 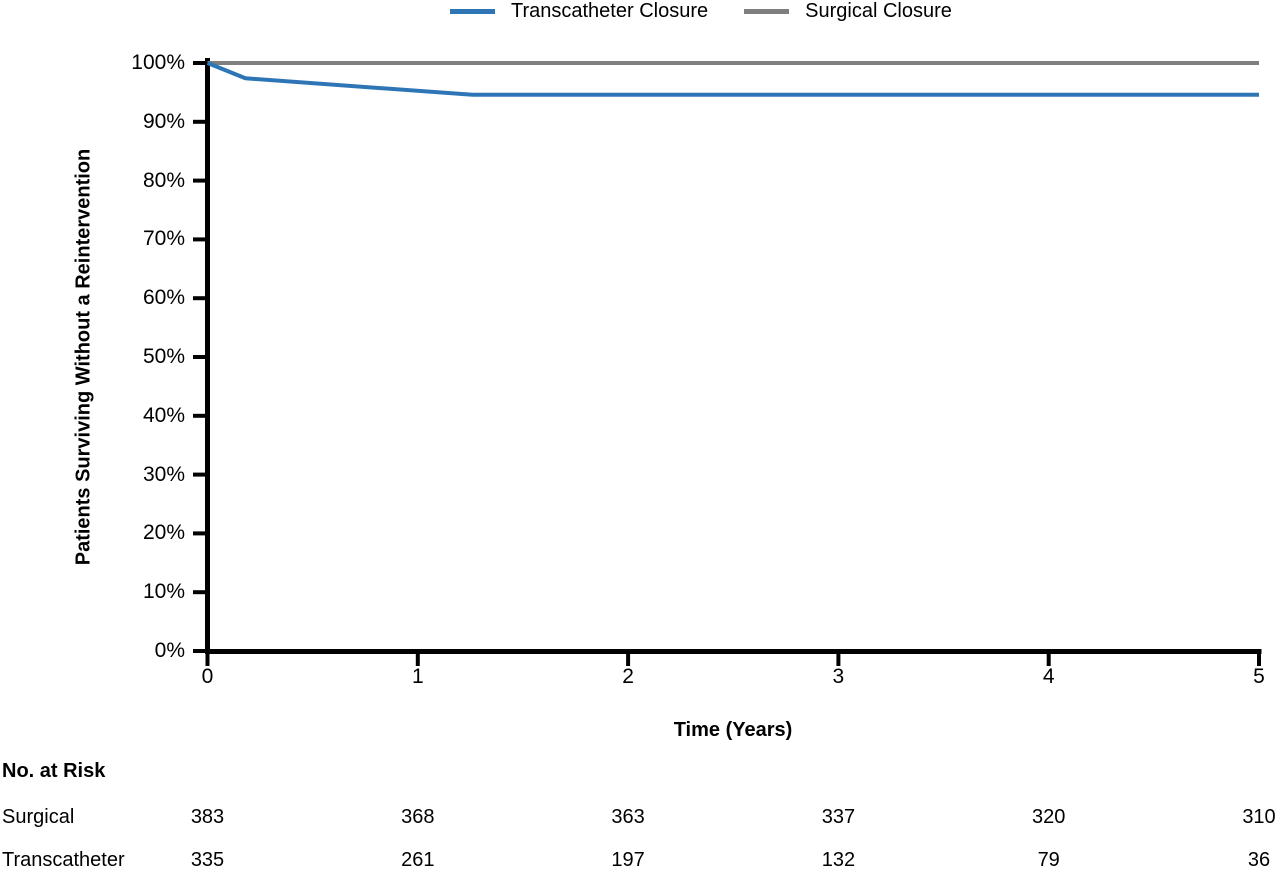 What do you see at coordinates (1048, 860) in the screenshot?
I see `risk-value-cell: 79` at bounding box center [1048, 860].